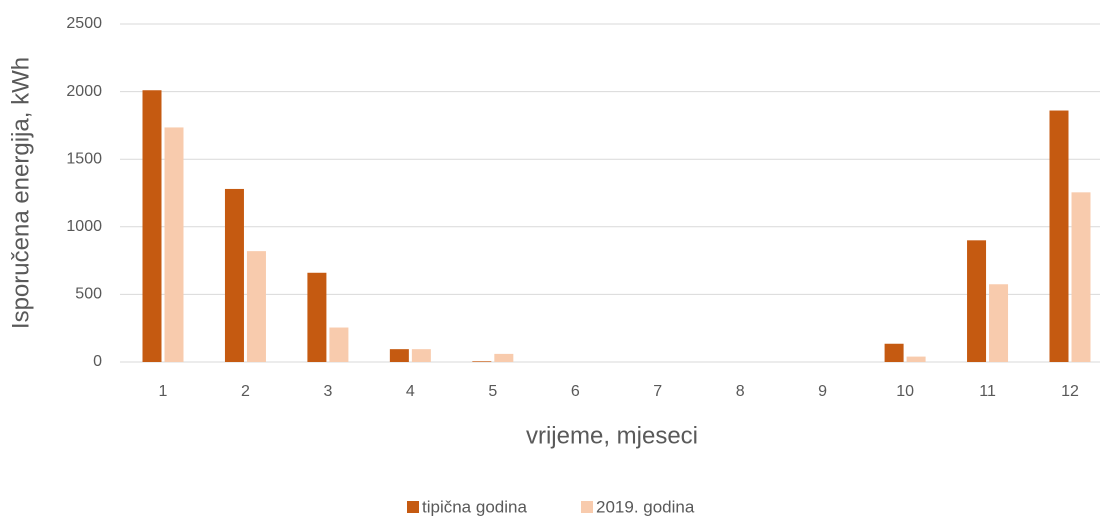  I want to click on x-tick-label: 2, so click(245, 391).